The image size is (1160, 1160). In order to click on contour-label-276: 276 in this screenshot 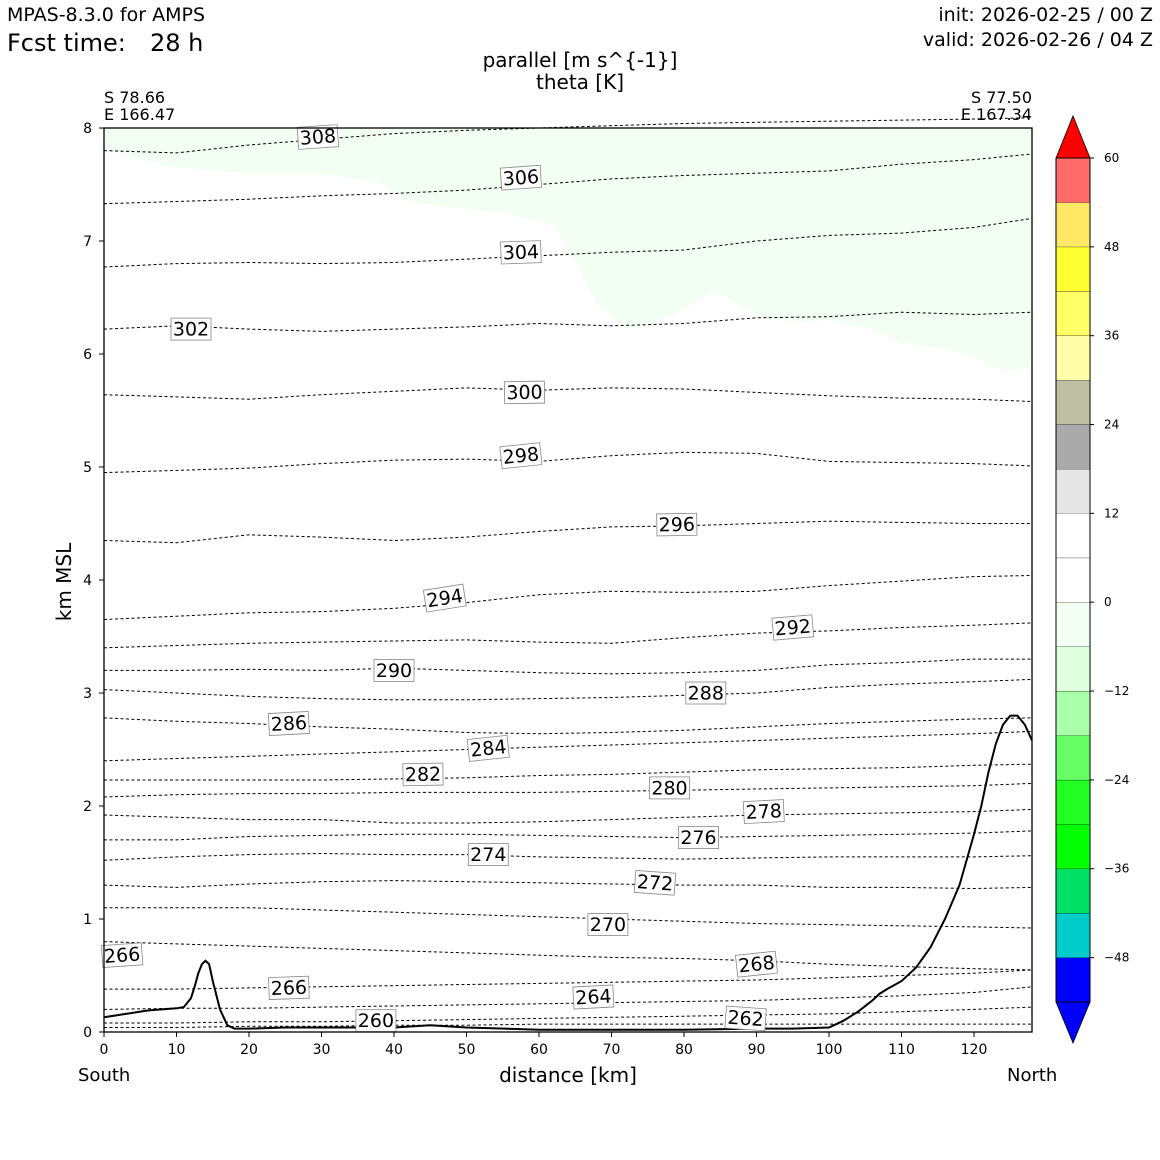, I will do `click(698, 837)`.